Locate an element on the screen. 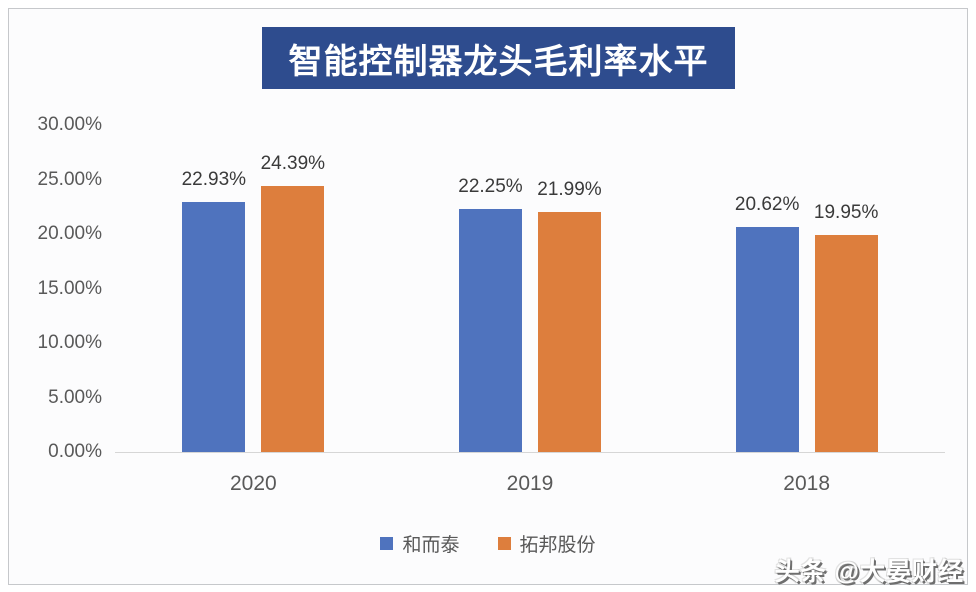 The width and height of the screenshot is (976, 592). y-axis-tick-label: 15.00% is located at coordinates (69, 288).